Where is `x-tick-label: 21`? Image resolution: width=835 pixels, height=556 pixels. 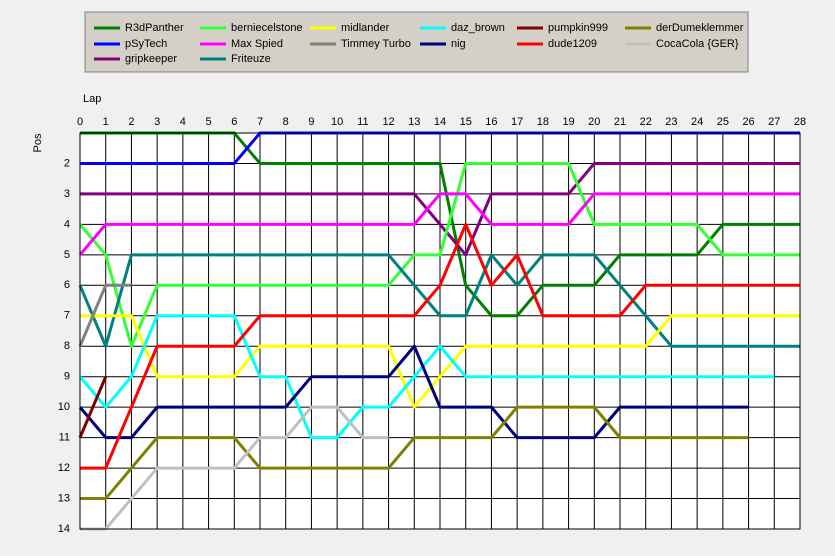 x-tick-label: 21 is located at coordinates (620, 122).